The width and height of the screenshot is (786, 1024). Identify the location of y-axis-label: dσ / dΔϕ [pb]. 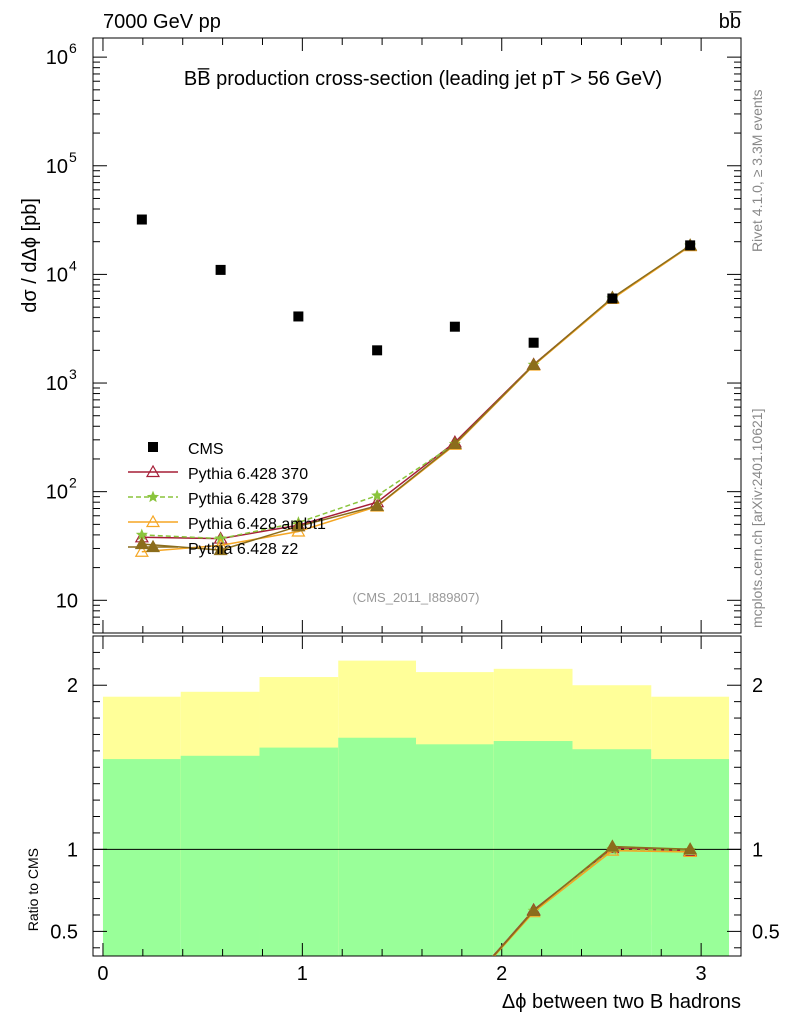
(30, 255).